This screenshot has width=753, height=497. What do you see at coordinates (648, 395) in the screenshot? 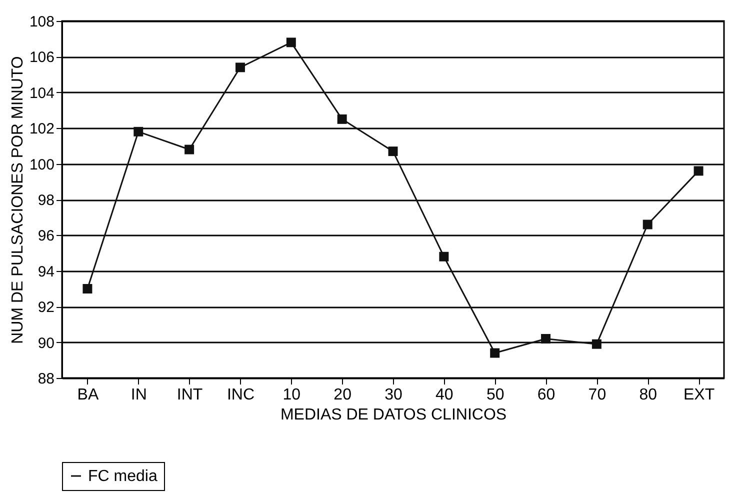
I see `x-tick-label: 80` at bounding box center [648, 395].